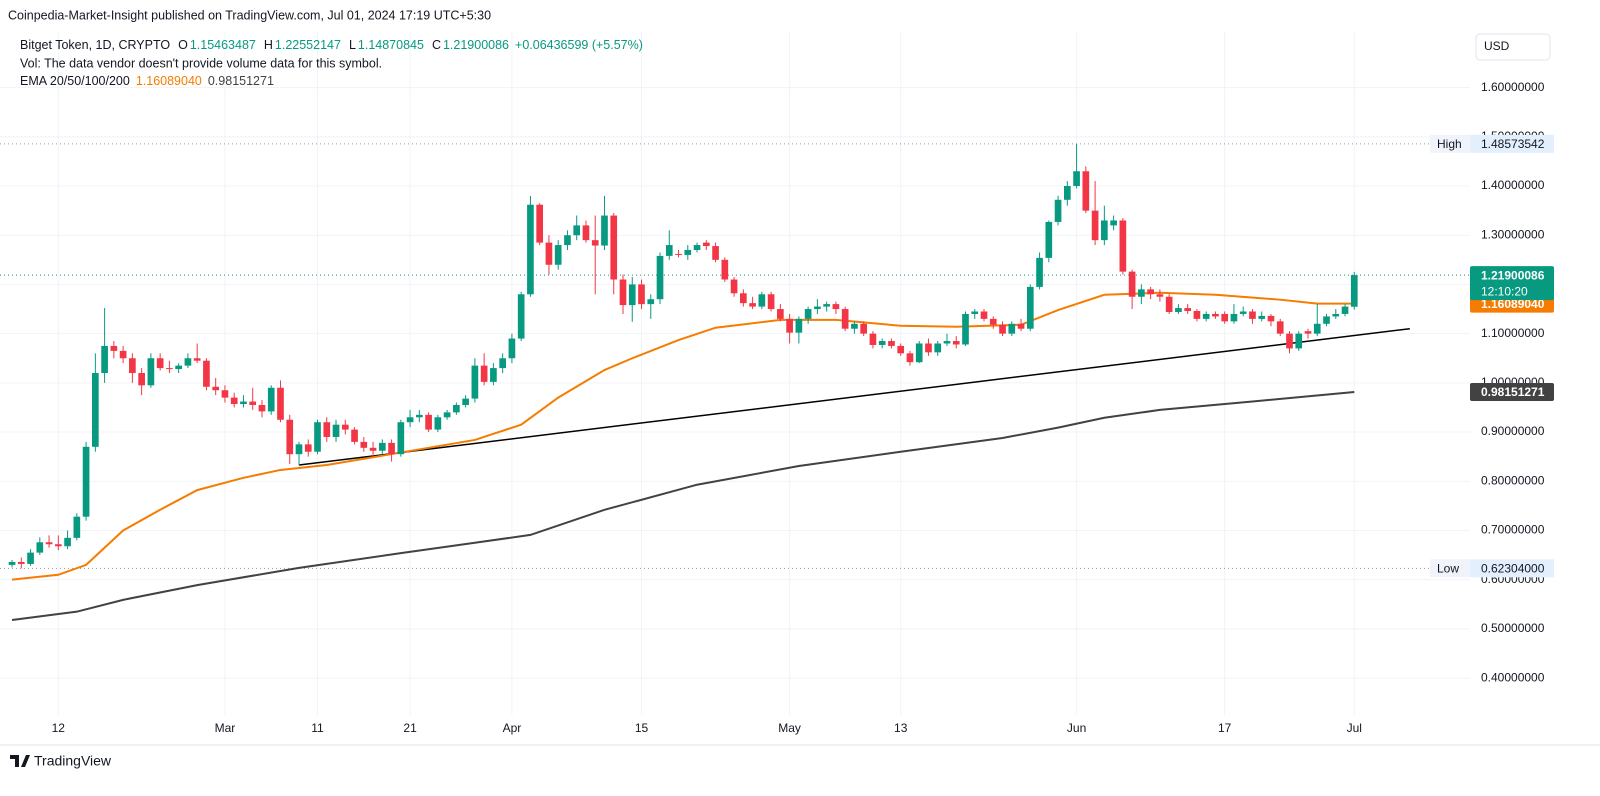 This screenshot has width=1600, height=796. What do you see at coordinates (1513, 333) in the screenshot?
I see `y-tick-label: 1.10000000` at bounding box center [1513, 333].